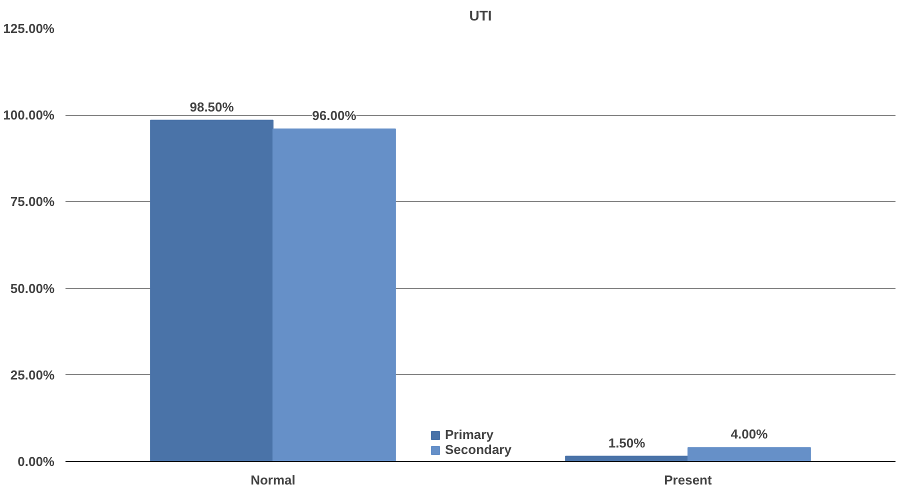 Image resolution: width=904 pixels, height=494 pixels. What do you see at coordinates (688, 480) in the screenshot?
I see `x-tick-label: Present` at bounding box center [688, 480].